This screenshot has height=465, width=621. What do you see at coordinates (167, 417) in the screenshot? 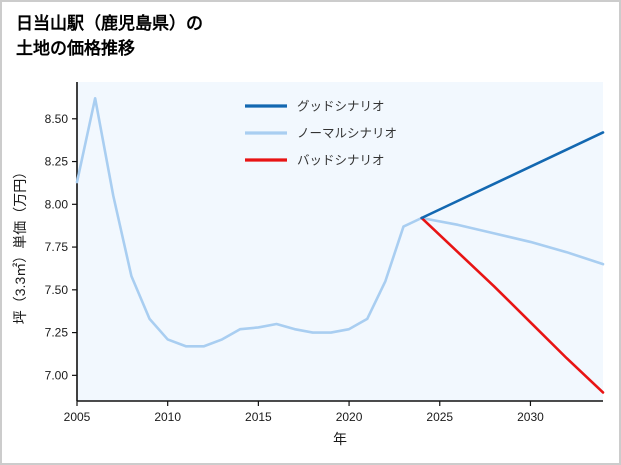
I see `x-tick-label: 2010` at bounding box center [167, 417].